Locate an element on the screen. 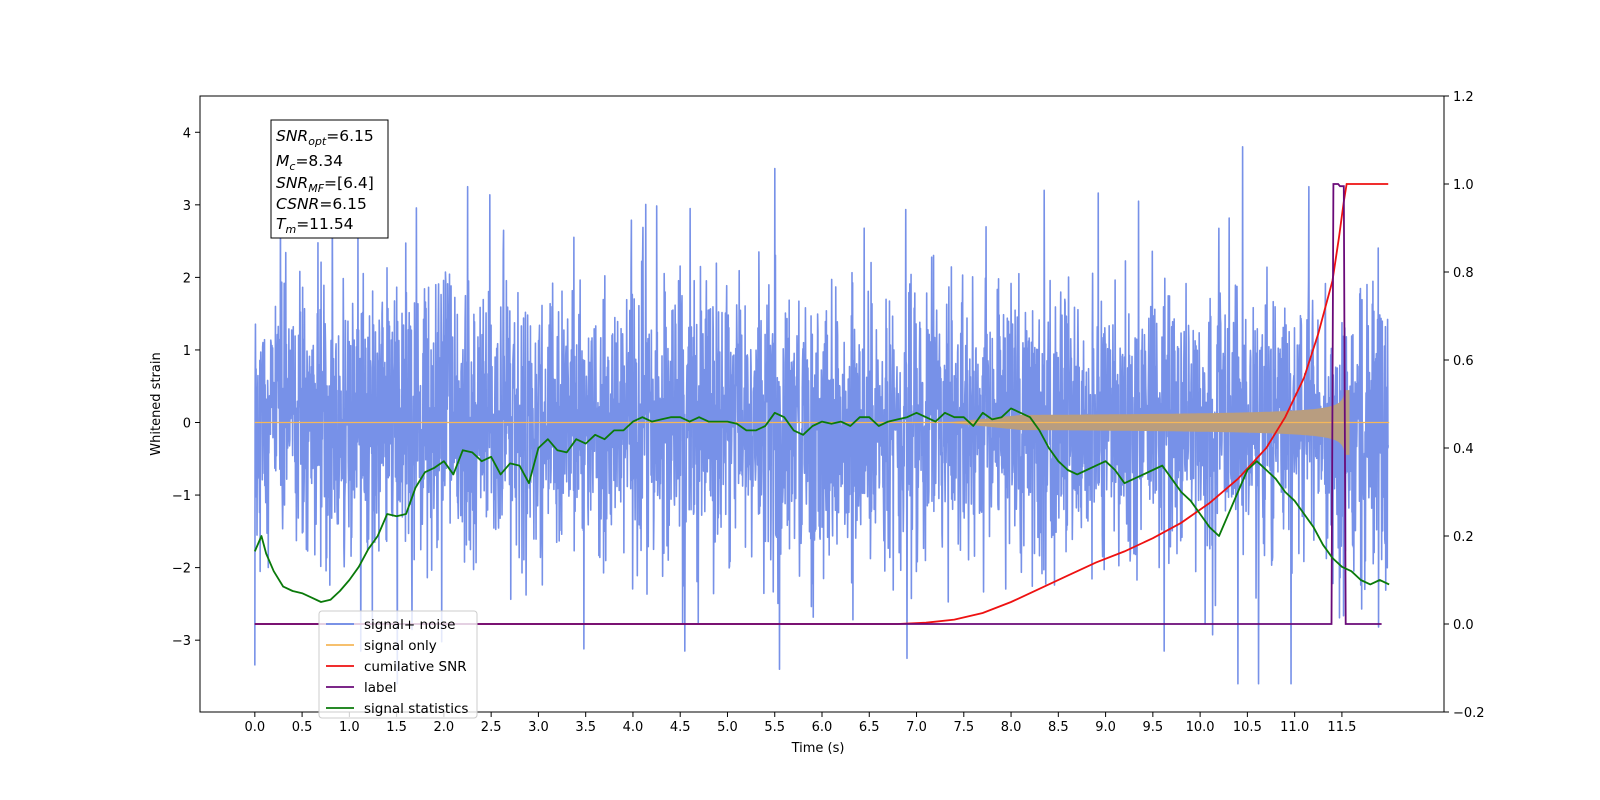  y-tick-label: −2 is located at coordinates (181, 569).